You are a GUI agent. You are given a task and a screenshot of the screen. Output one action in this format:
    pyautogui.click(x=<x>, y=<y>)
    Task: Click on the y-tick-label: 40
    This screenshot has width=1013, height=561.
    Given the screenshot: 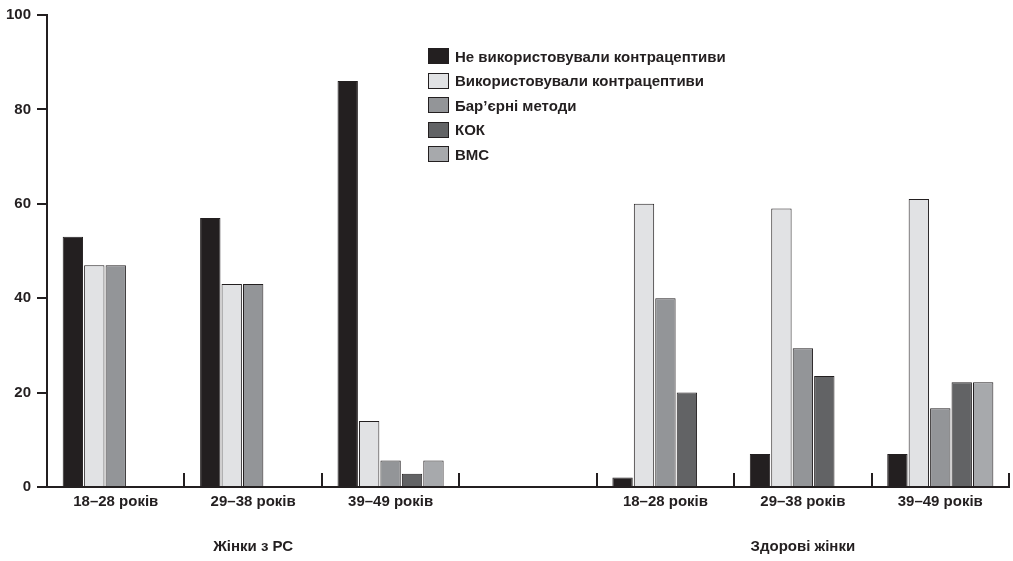 What is the action you would take?
    pyautogui.click(x=23, y=297)
    